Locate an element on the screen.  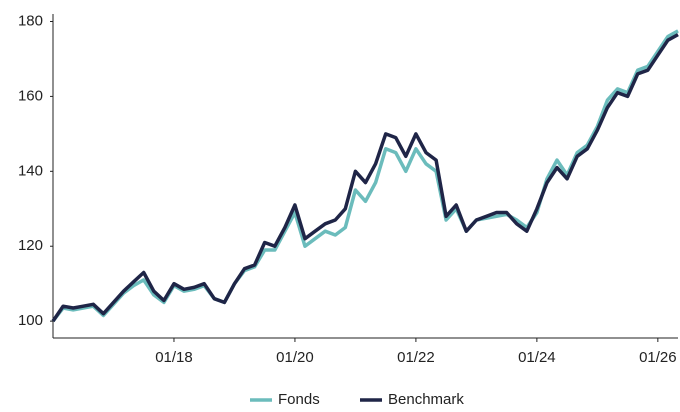
x-tick-label: 01/24 is located at coordinates (537, 357).